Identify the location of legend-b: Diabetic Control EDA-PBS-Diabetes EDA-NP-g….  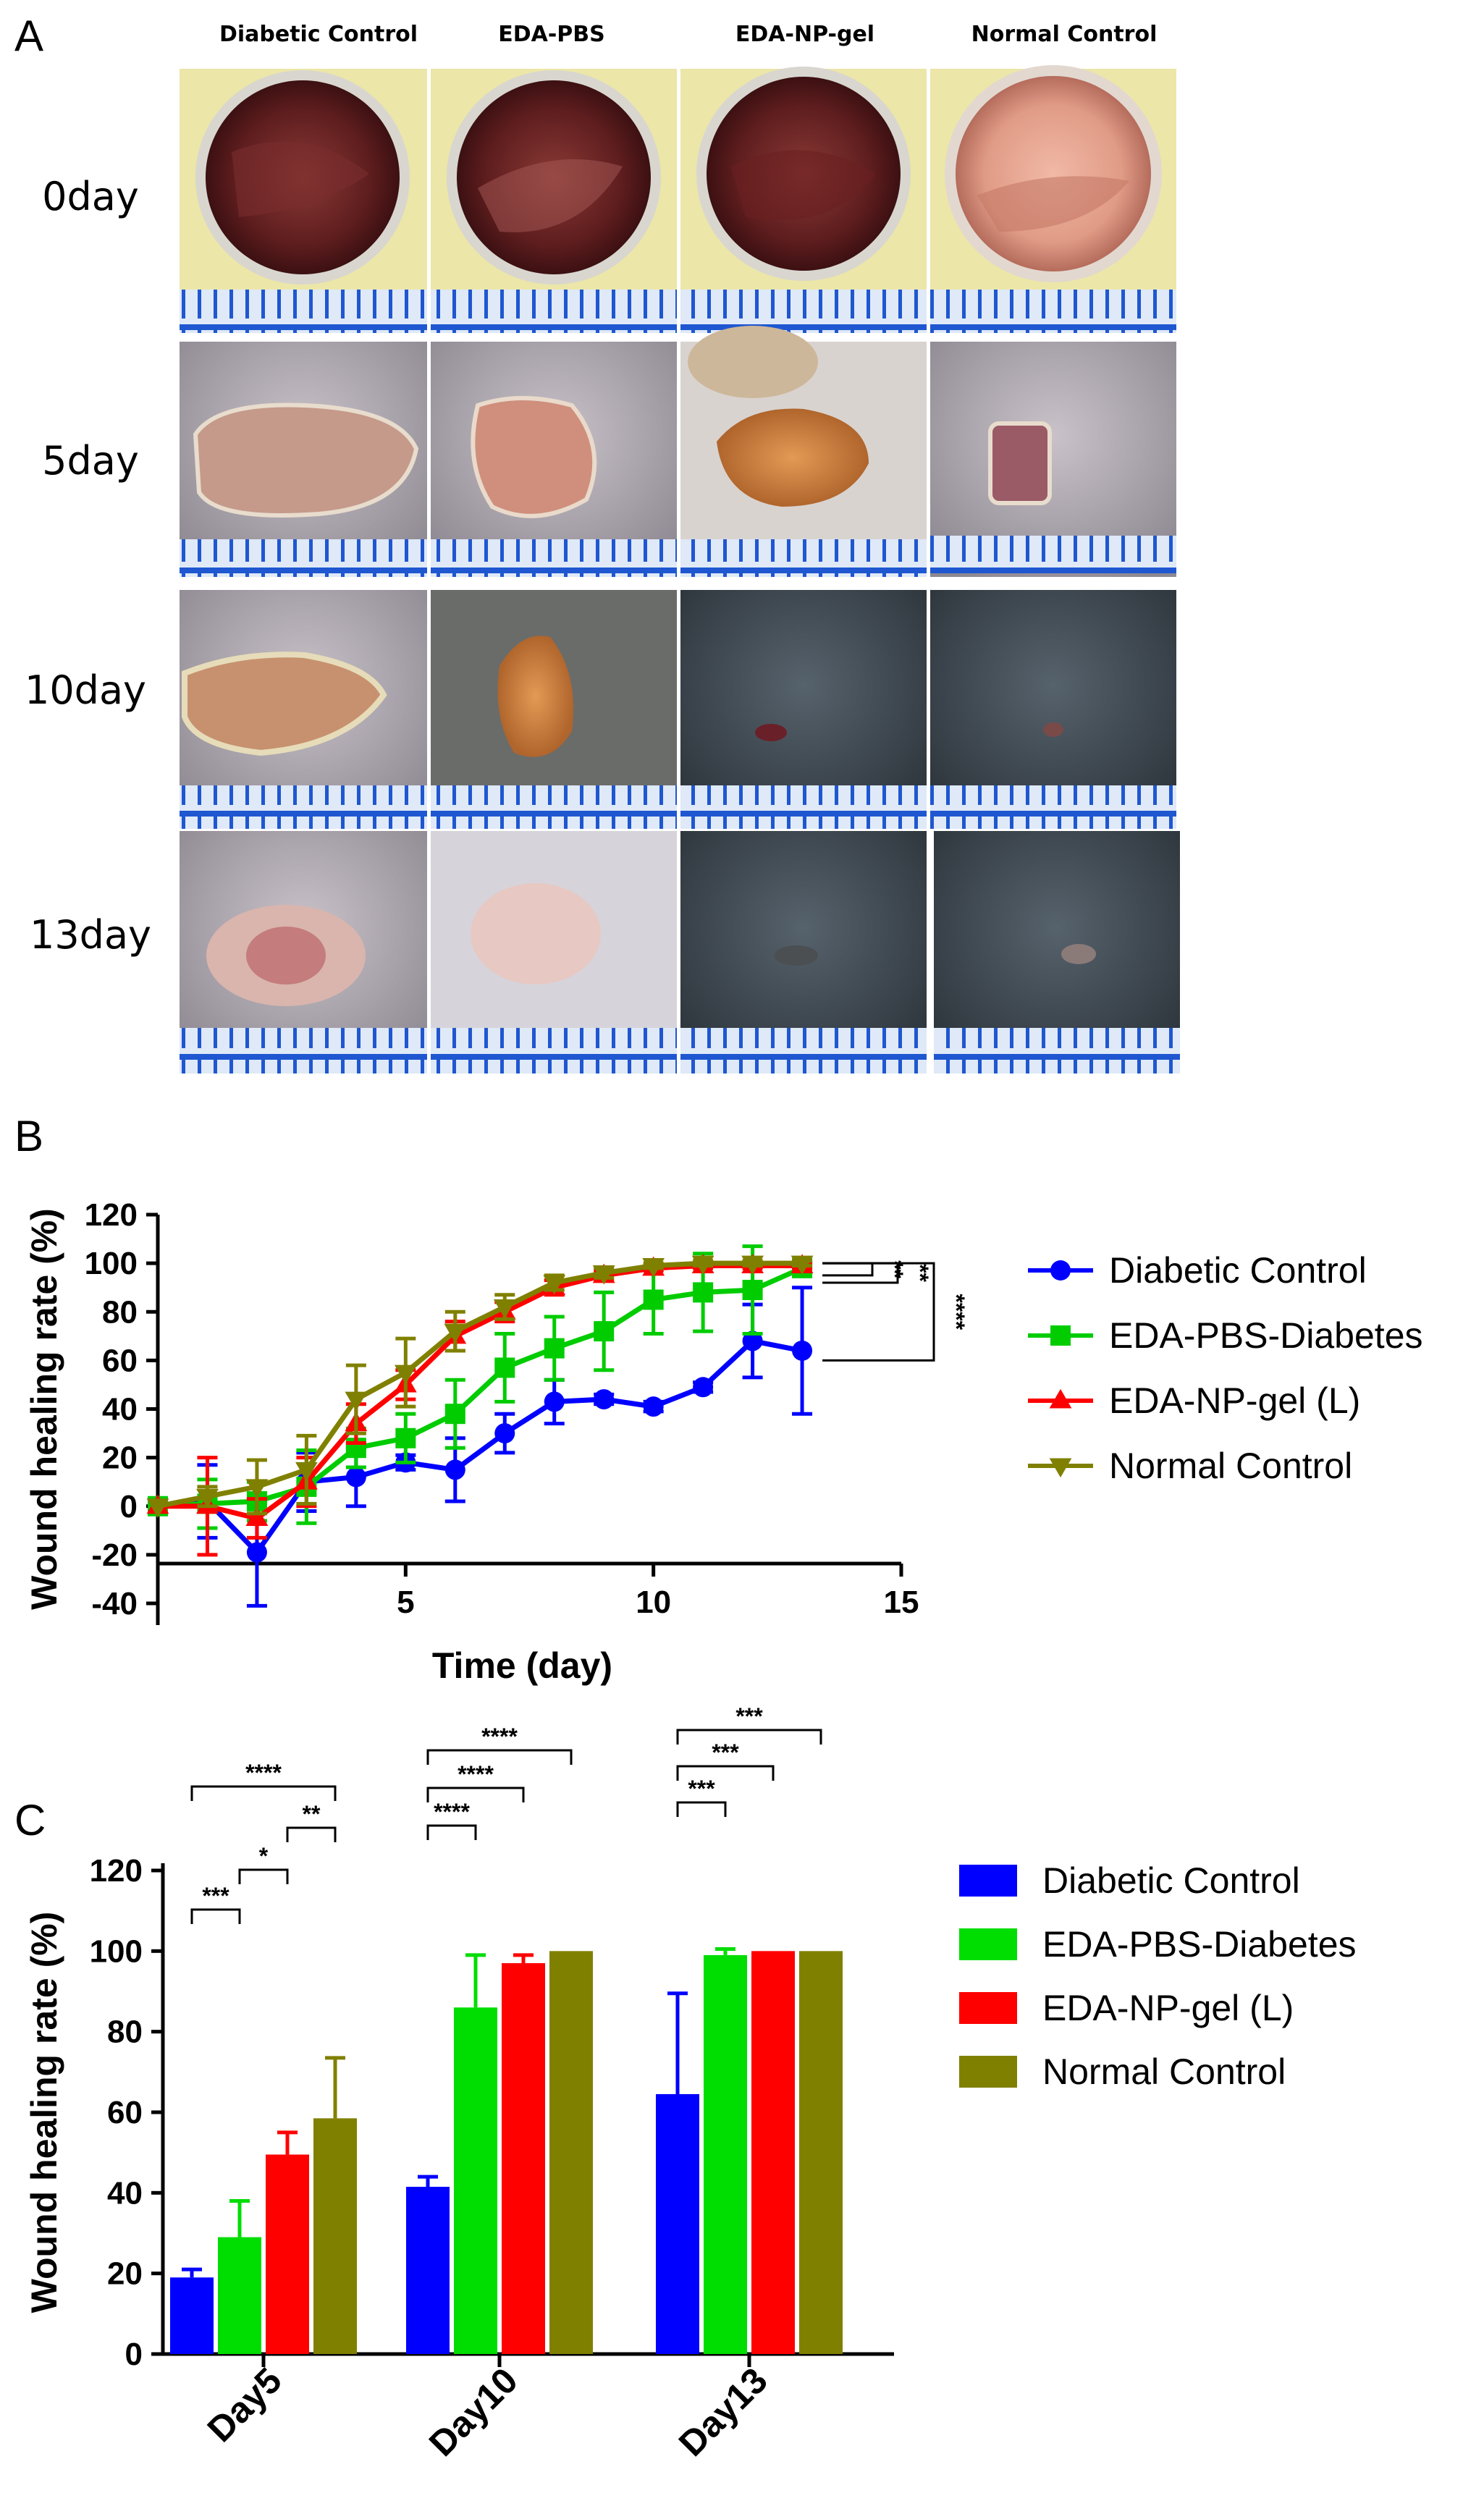
(1225, 1368).